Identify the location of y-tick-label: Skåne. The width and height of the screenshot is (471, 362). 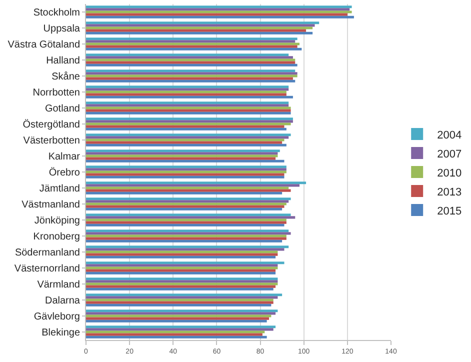
(66, 76).